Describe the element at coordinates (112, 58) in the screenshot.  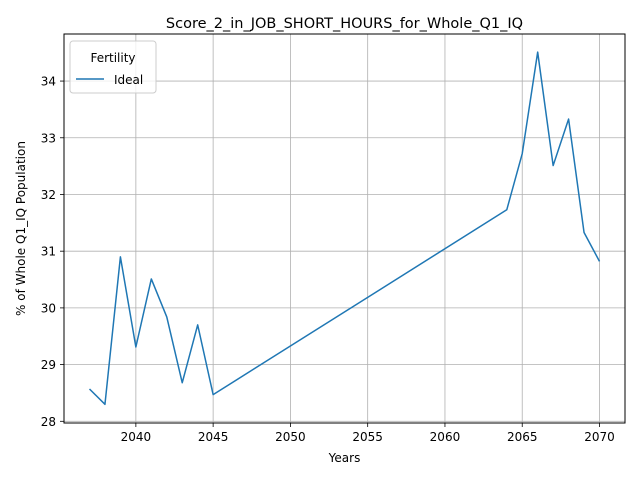
I see `legend-title: Fertility` at that location.